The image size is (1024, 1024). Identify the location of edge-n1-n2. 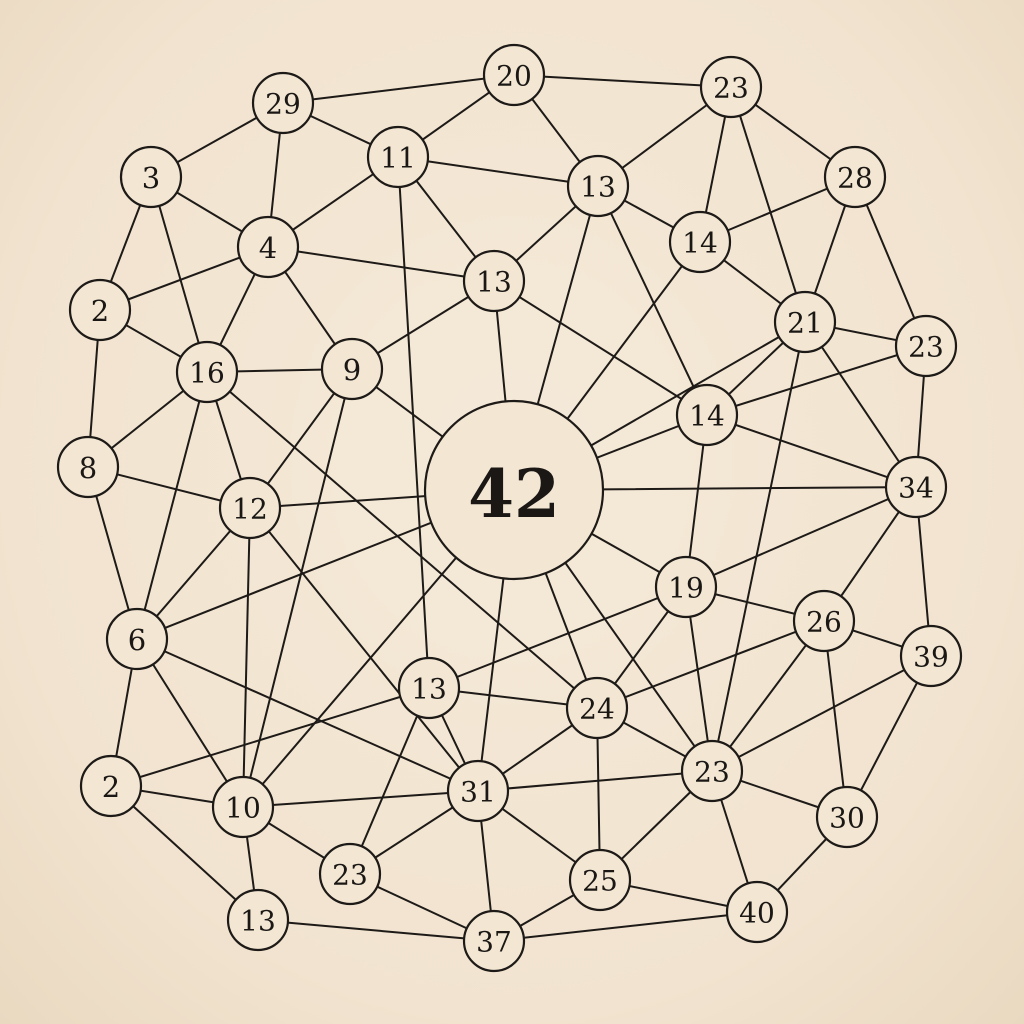
(622, 81).